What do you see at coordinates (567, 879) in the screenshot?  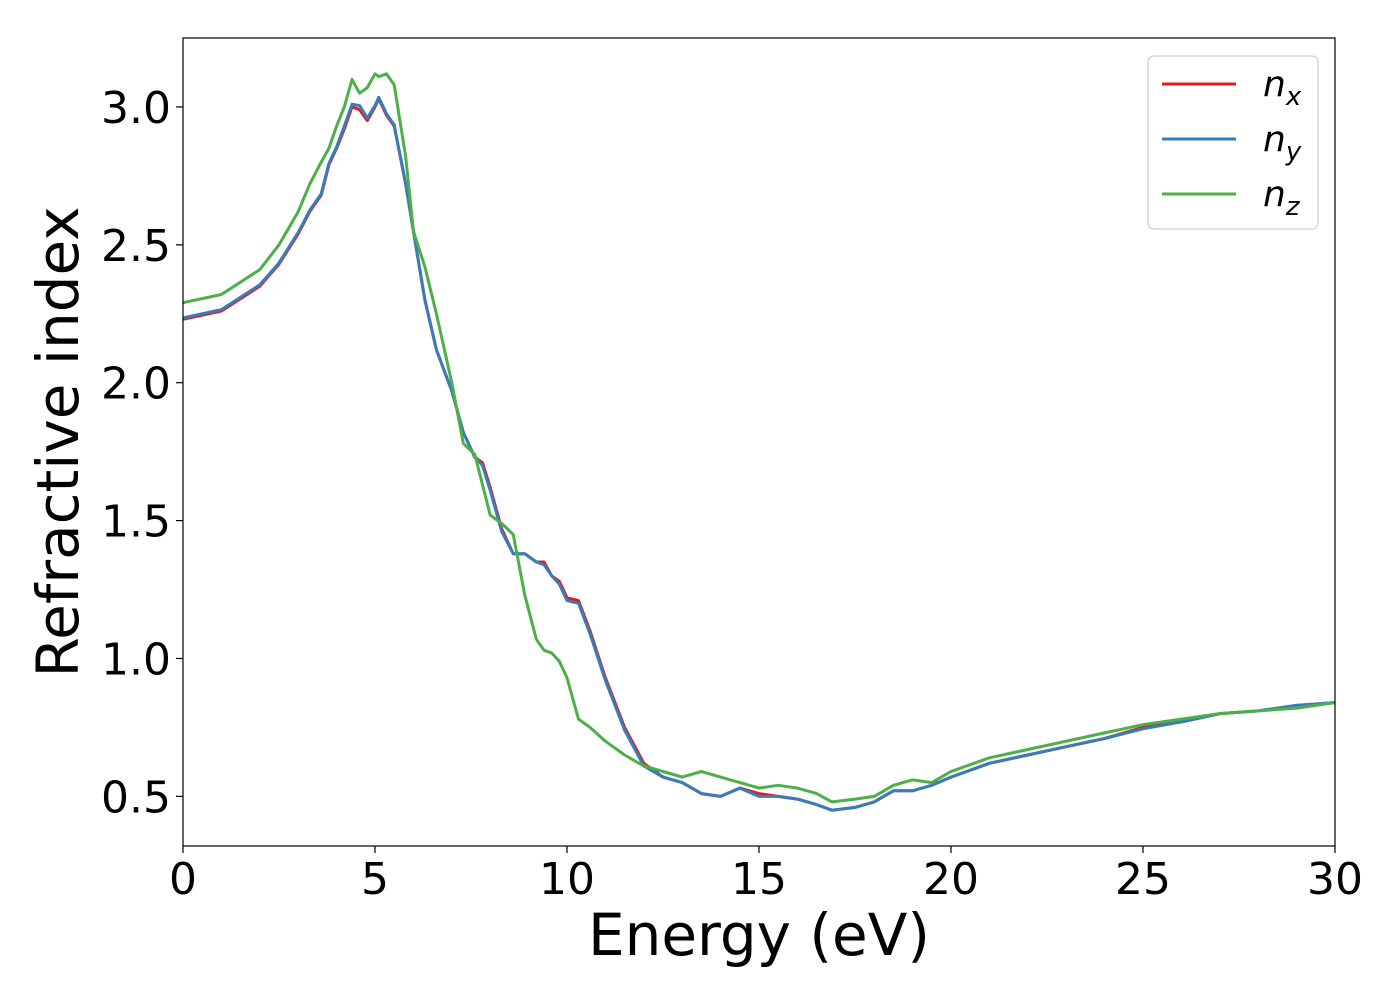 I see `x-tick-label: 10` at bounding box center [567, 879].